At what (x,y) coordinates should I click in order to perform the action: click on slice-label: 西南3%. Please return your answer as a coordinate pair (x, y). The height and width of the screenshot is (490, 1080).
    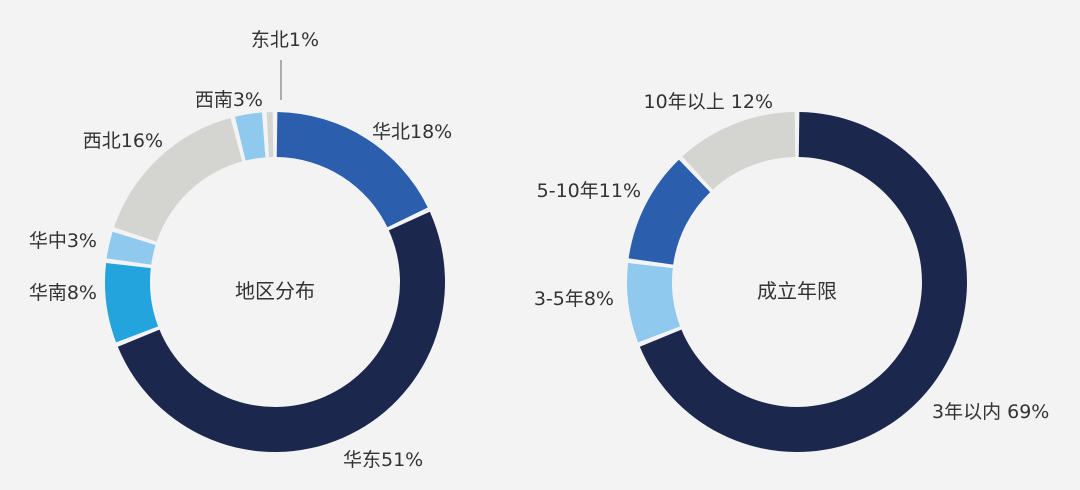
    Looking at the image, I should click on (229, 100).